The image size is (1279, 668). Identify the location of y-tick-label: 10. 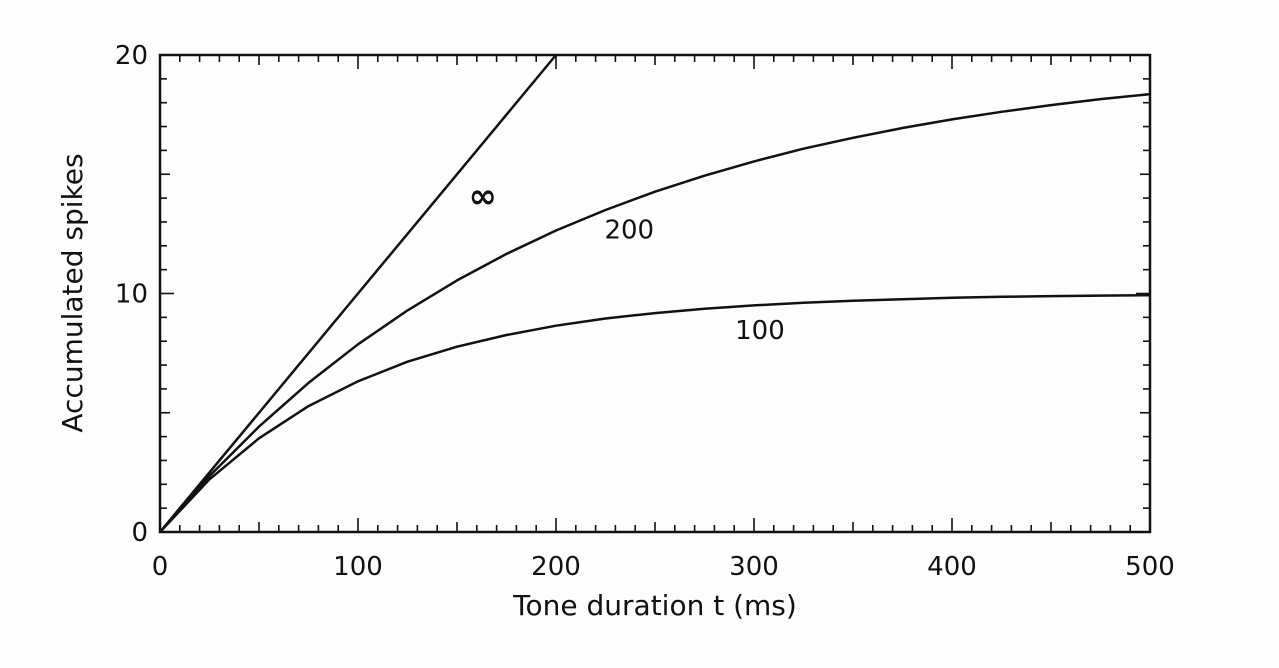
(131, 295).